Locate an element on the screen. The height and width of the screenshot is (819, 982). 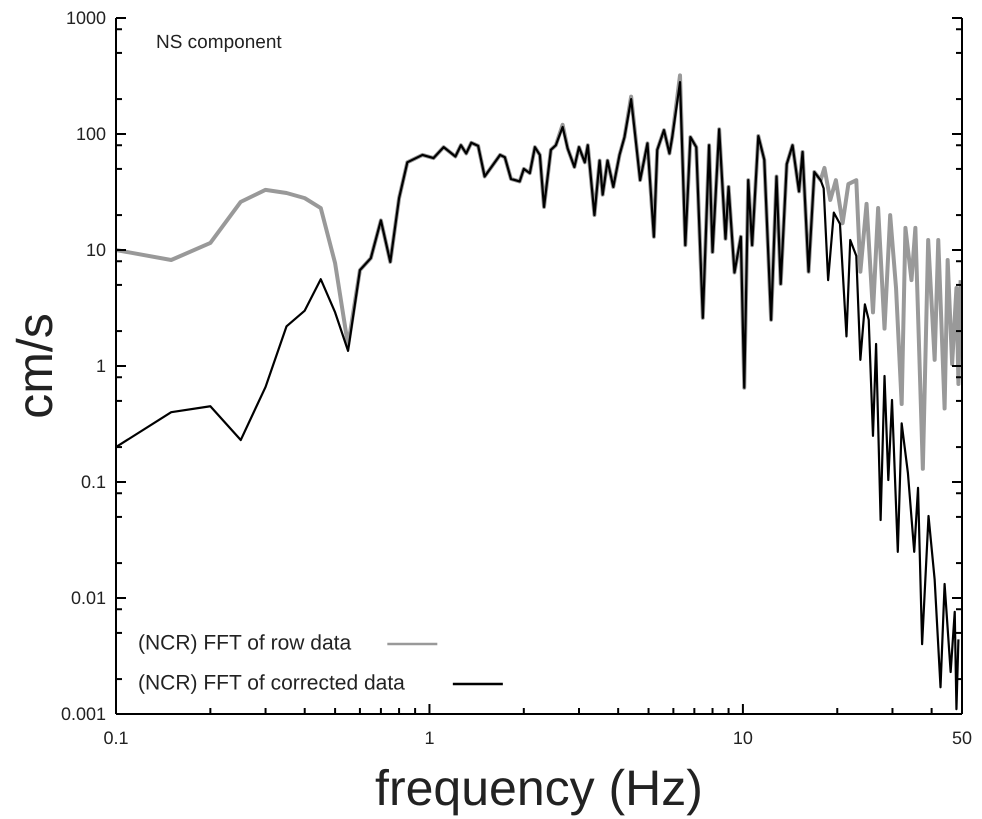
legend-label: (NCR) FFT of row data is located at coordinates (245, 643).